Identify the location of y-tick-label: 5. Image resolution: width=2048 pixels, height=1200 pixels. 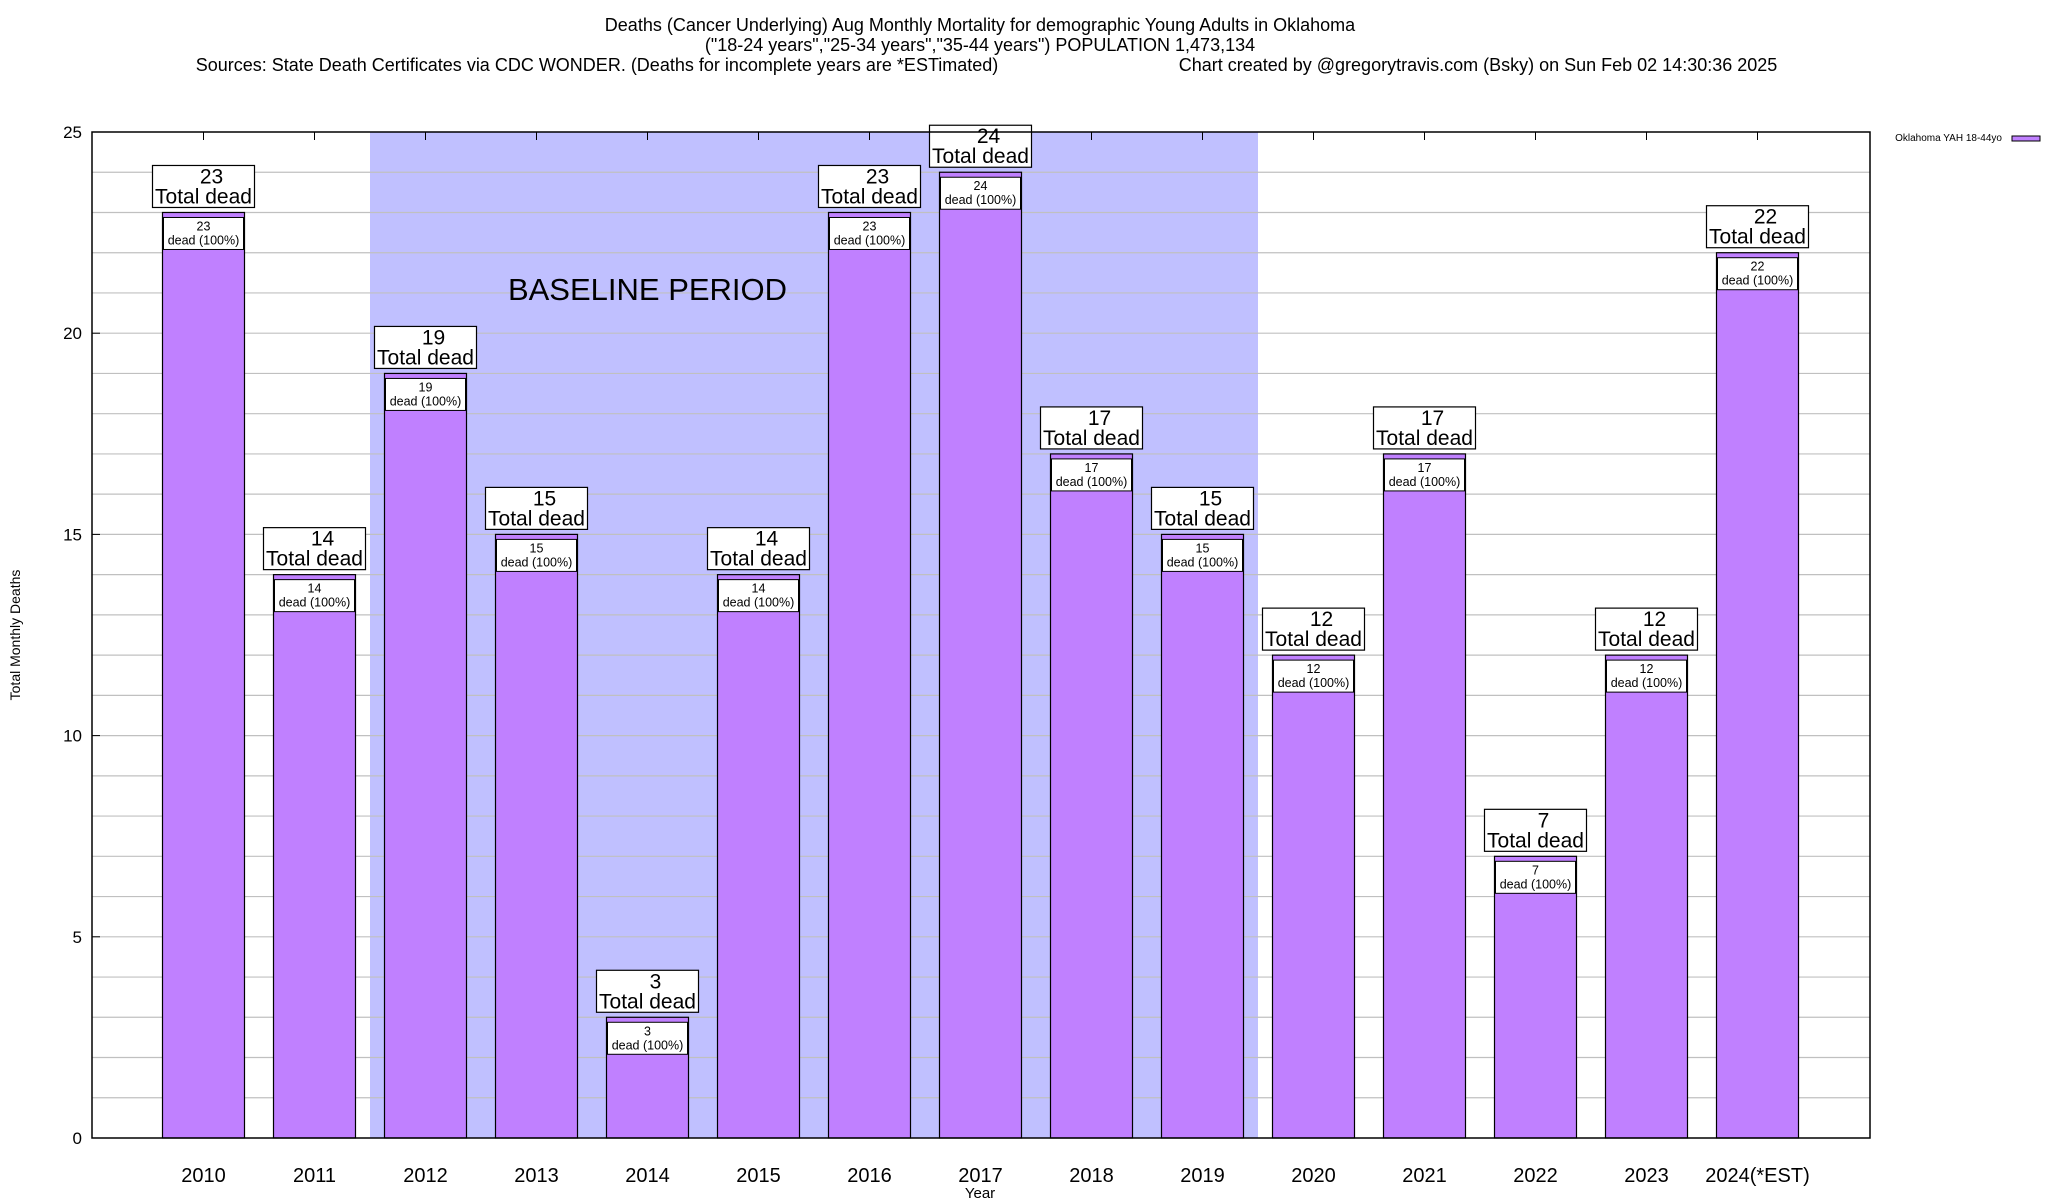
(77, 937).